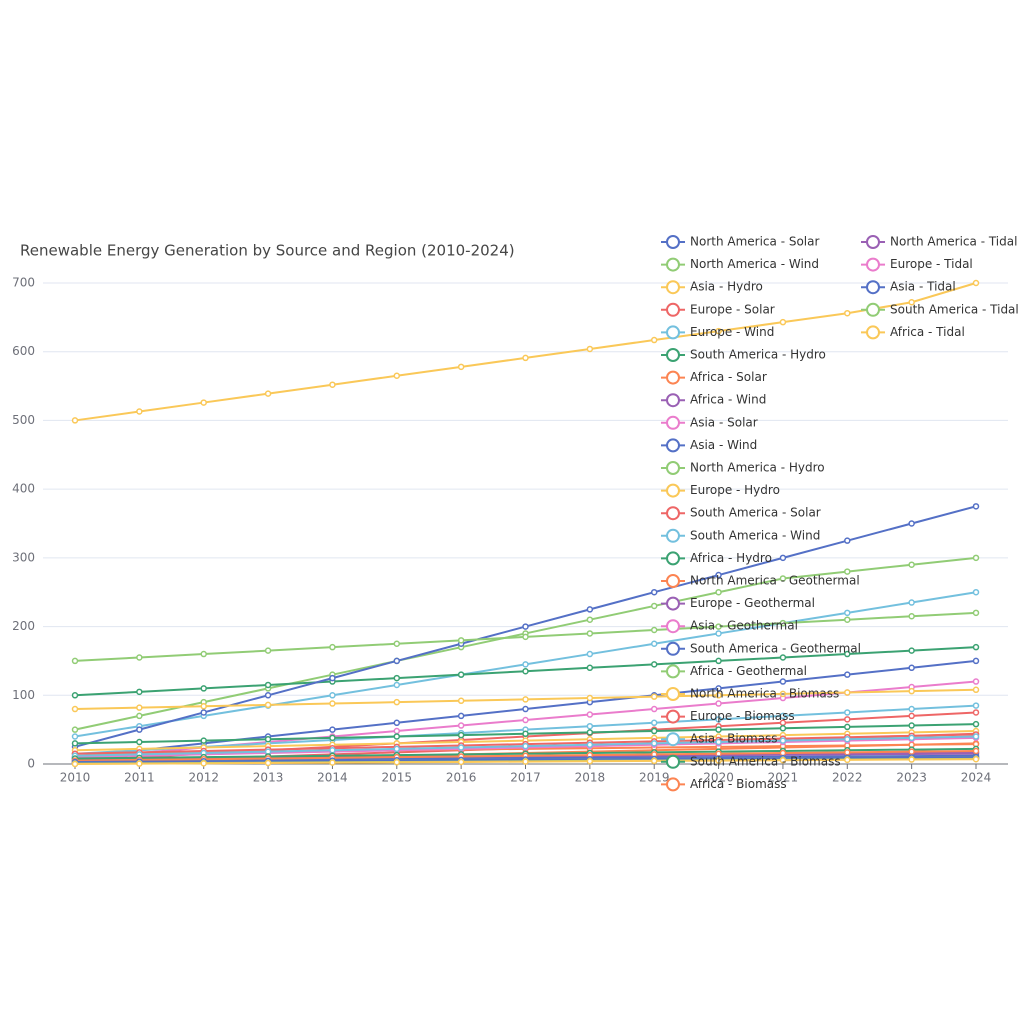  Describe the element at coordinates (718, 778) in the screenshot. I see `x-tick-label: 2020` at that location.